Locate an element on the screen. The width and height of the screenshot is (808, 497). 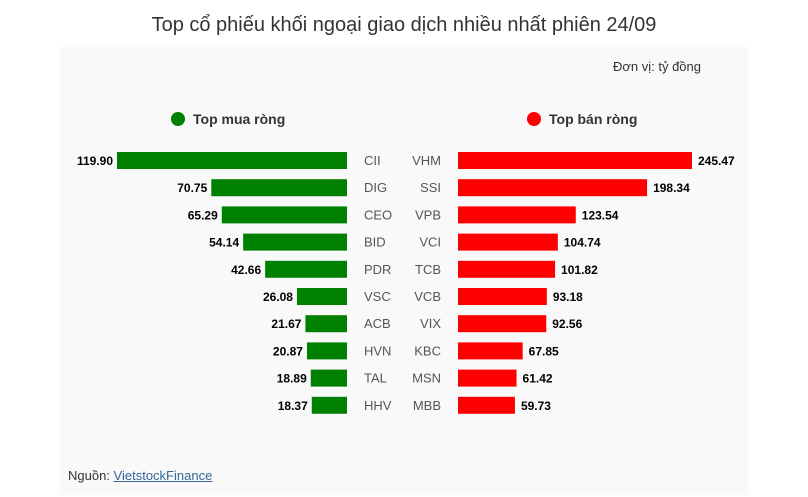
sell-value-label: 67.85 is located at coordinates (544, 351).